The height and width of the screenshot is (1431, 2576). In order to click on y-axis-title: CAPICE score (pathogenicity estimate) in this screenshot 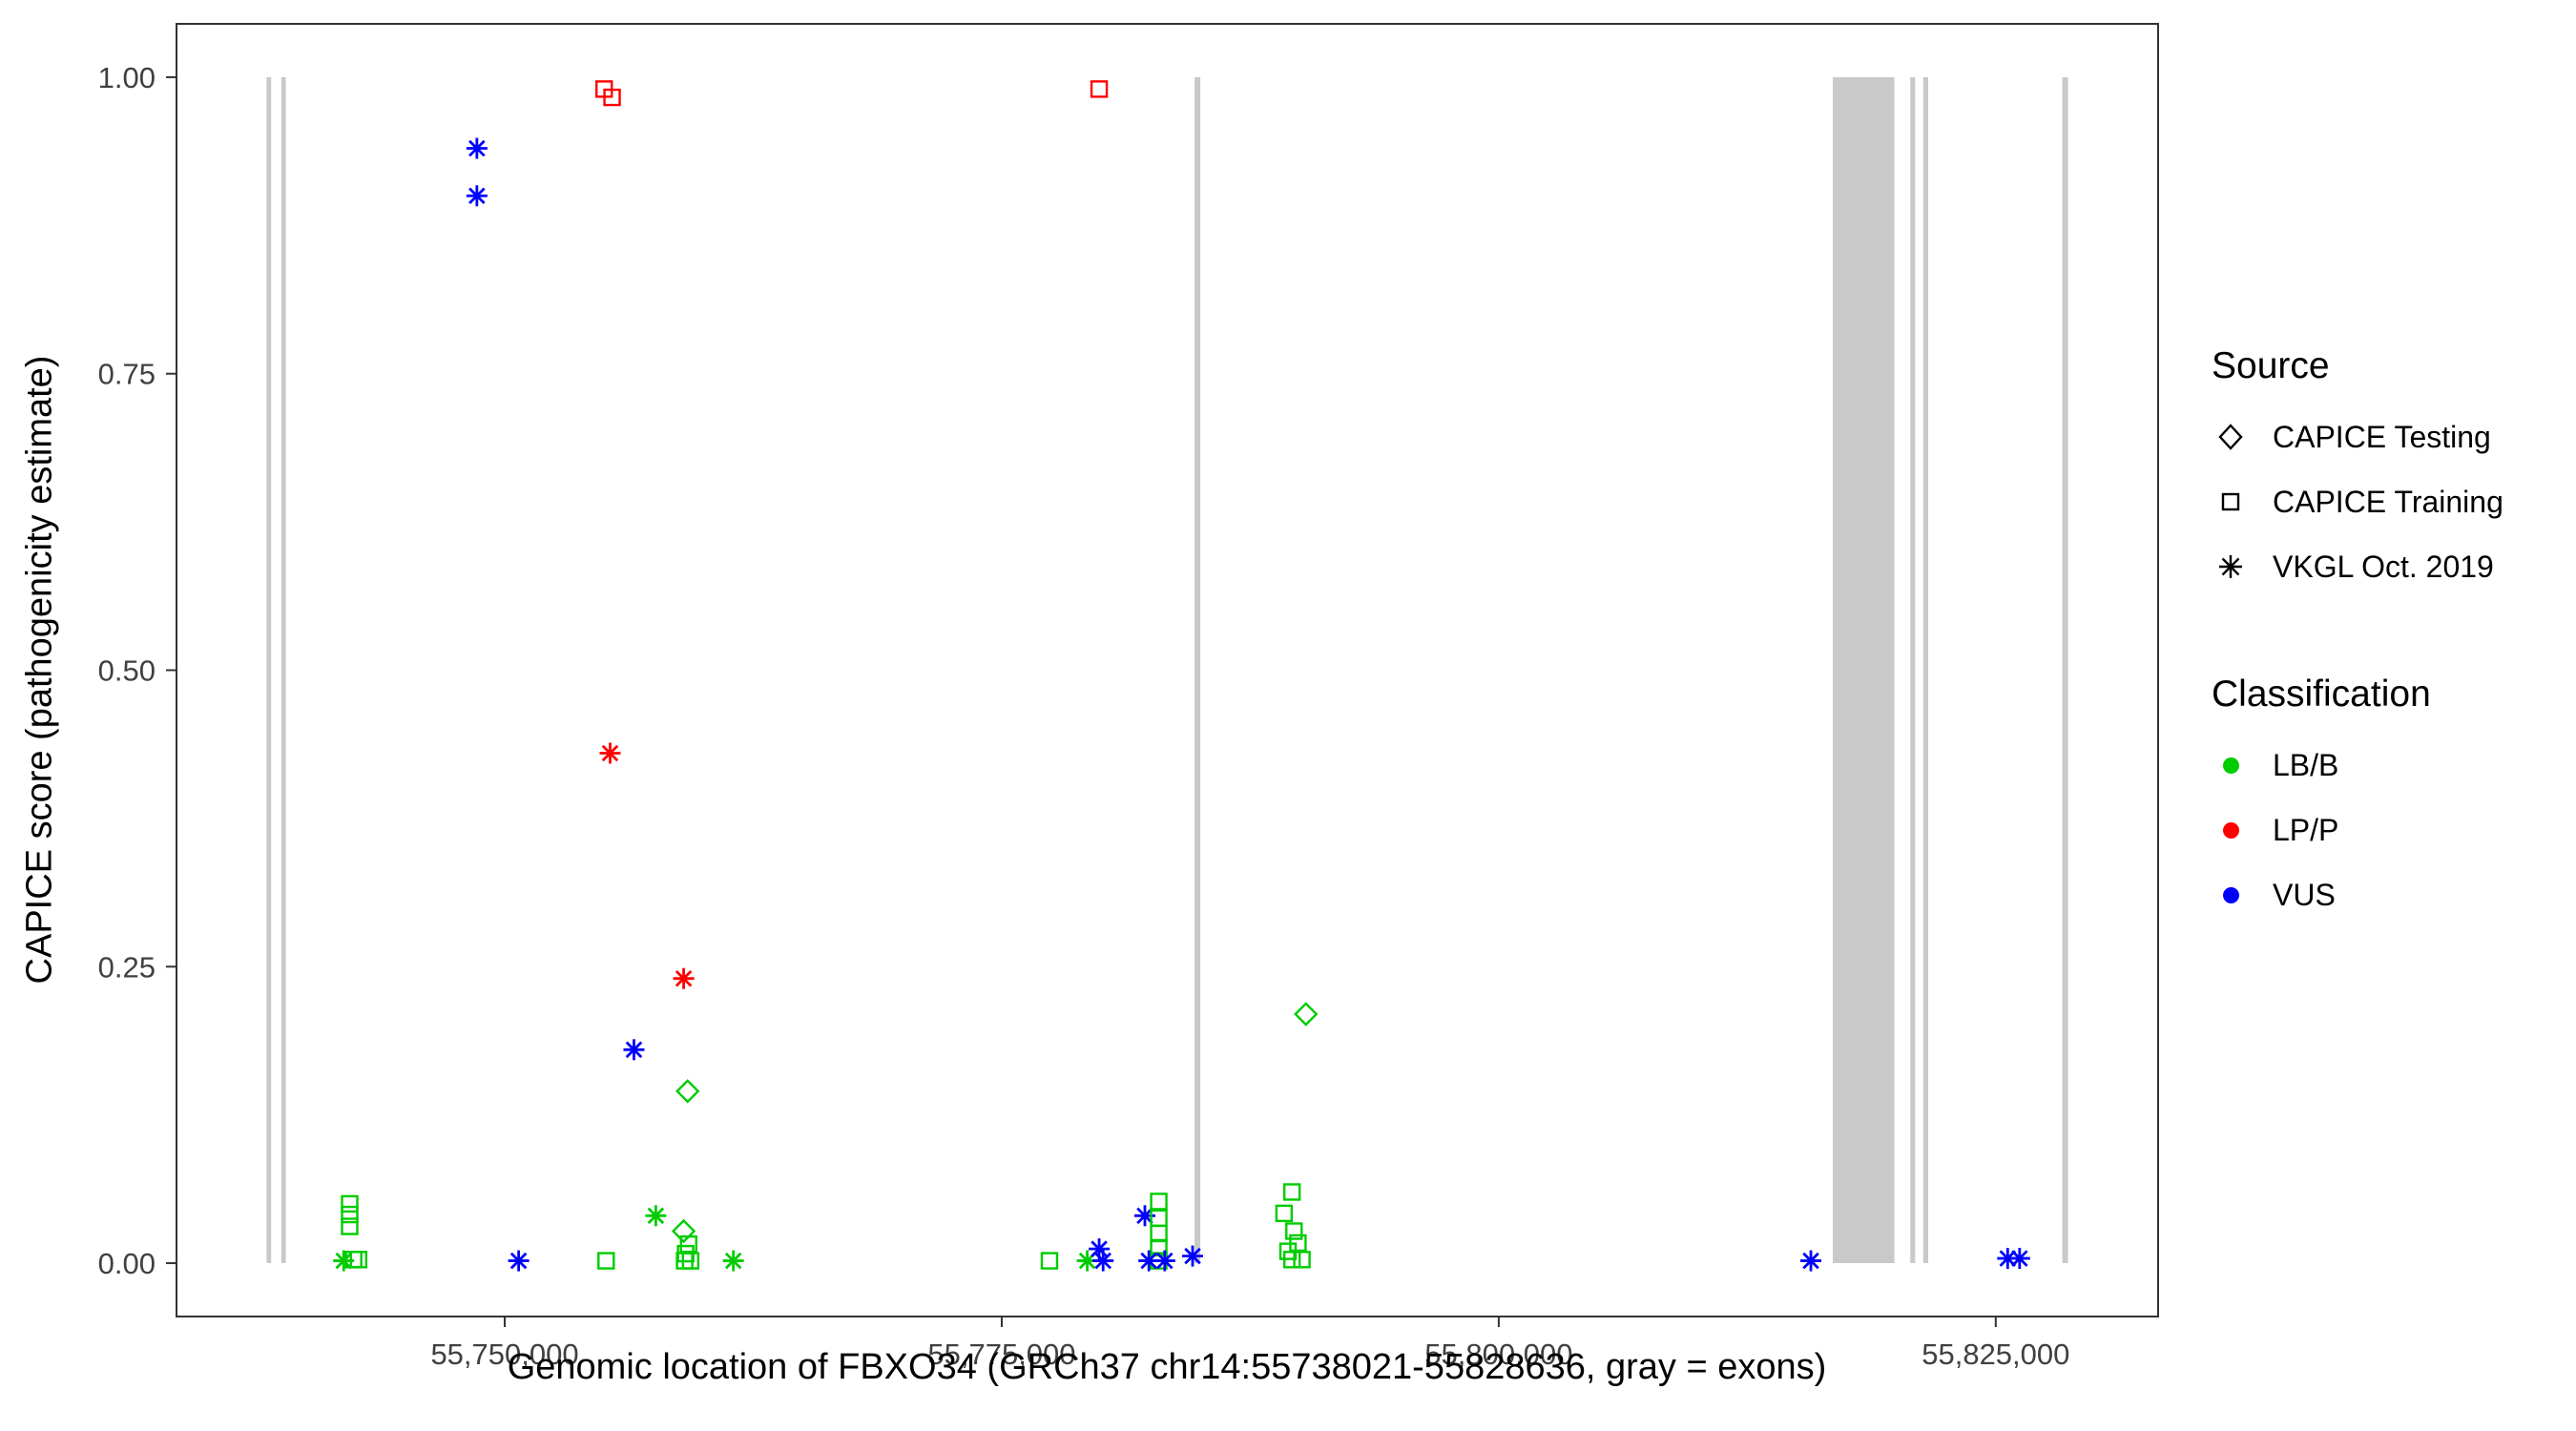, I will do `click(39, 670)`.